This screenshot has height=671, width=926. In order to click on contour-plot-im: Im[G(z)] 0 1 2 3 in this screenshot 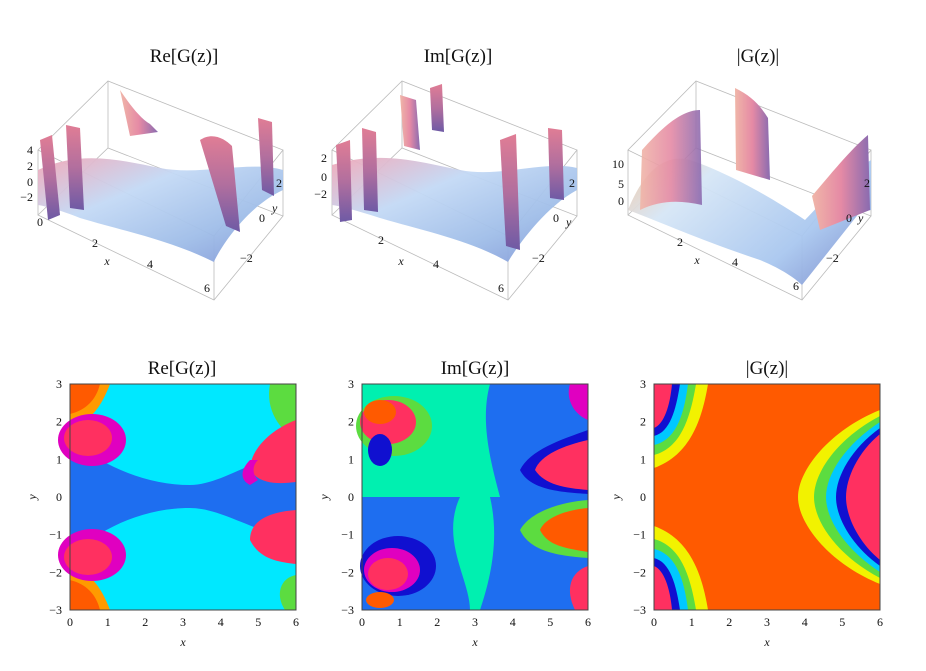, I will do `click(454, 503)`.